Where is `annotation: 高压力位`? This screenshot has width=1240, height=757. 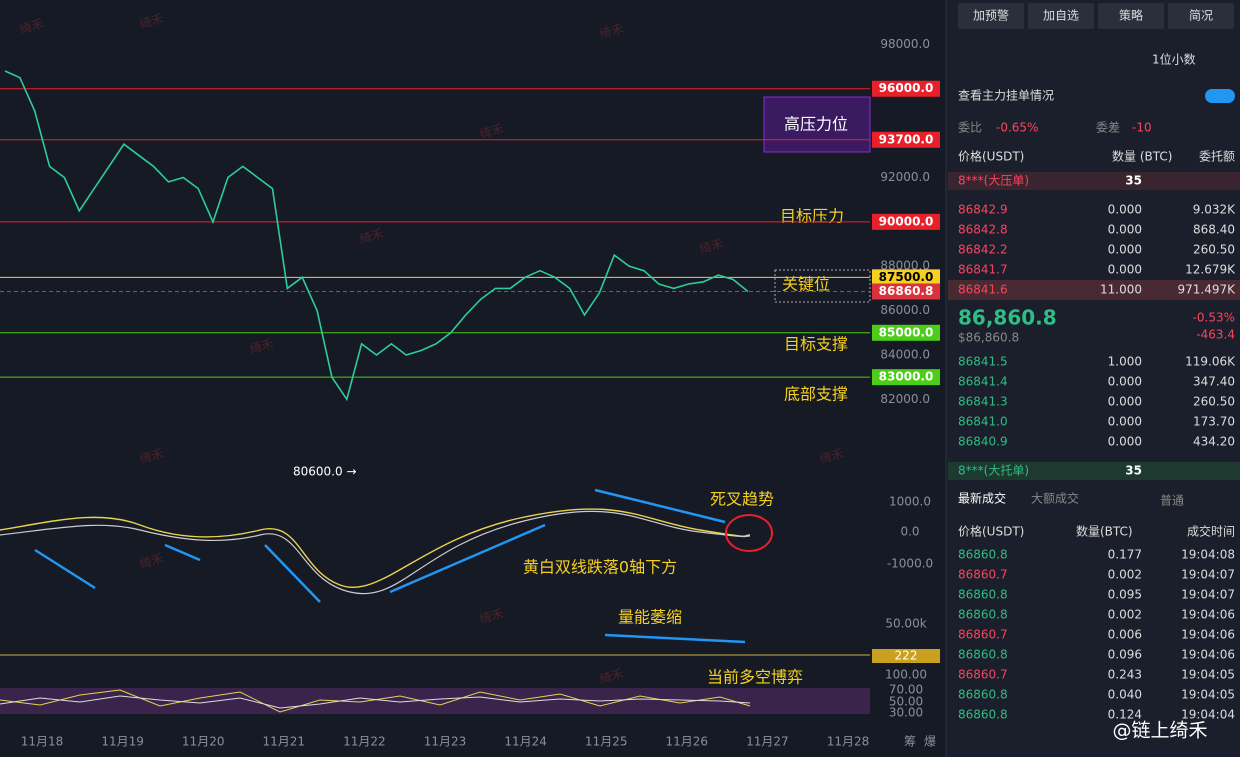 annotation: 高压力位 is located at coordinates (816, 124).